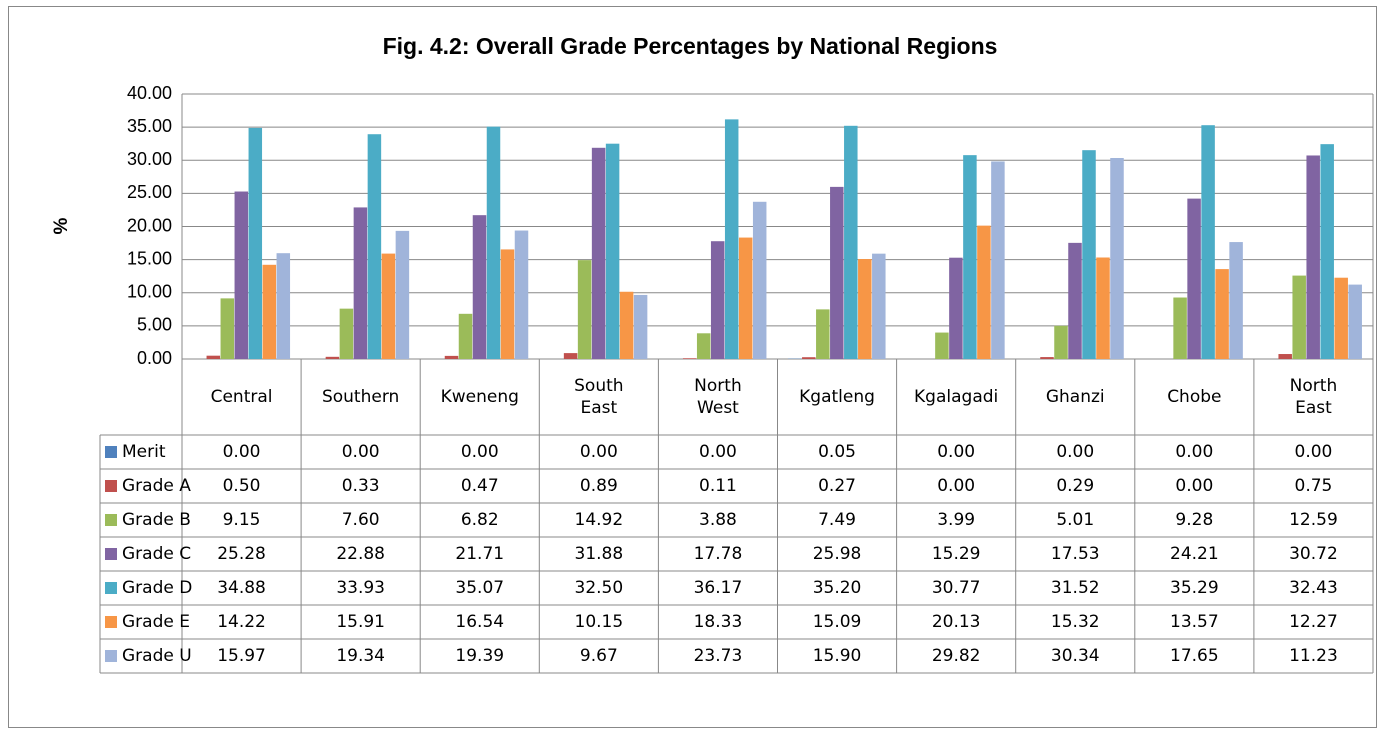  Describe the element at coordinates (718, 656) in the screenshot. I see `table-value: 23.73` at that location.